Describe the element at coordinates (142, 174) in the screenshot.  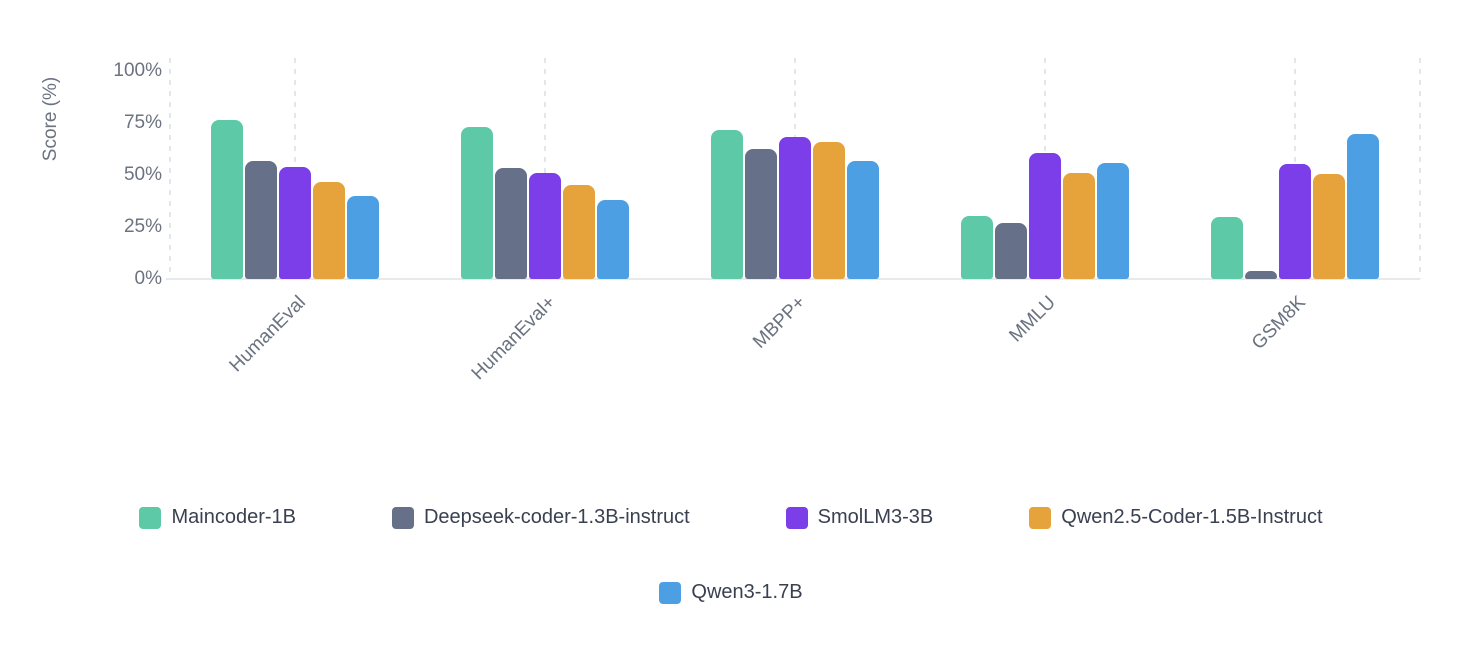
I see `y-tick-label: 50%` at that location.